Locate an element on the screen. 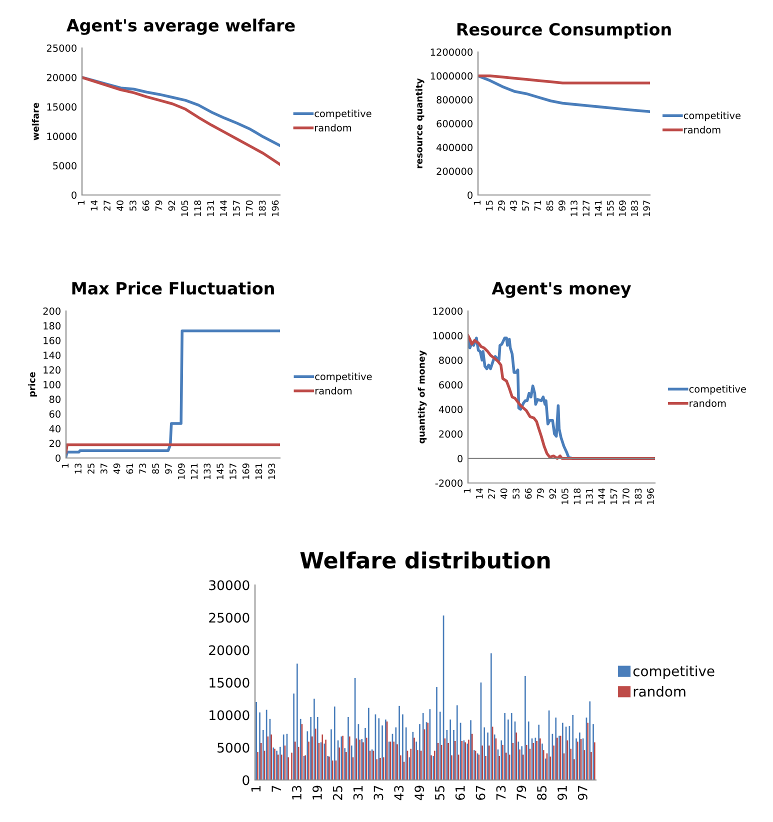 The image size is (773, 822). y-tick-label: 180 is located at coordinates (52, 326).